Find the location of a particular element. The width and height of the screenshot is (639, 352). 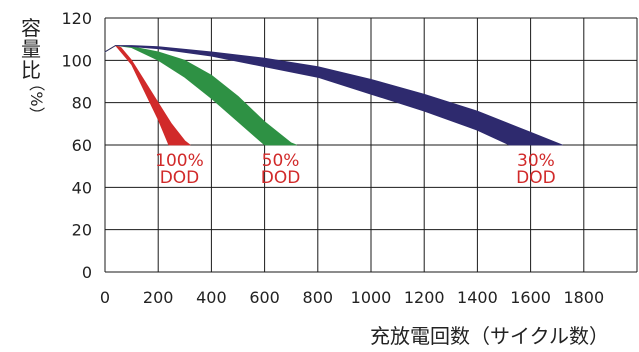

x-tick-1000: 1000 is located at coordinates (371, 297).